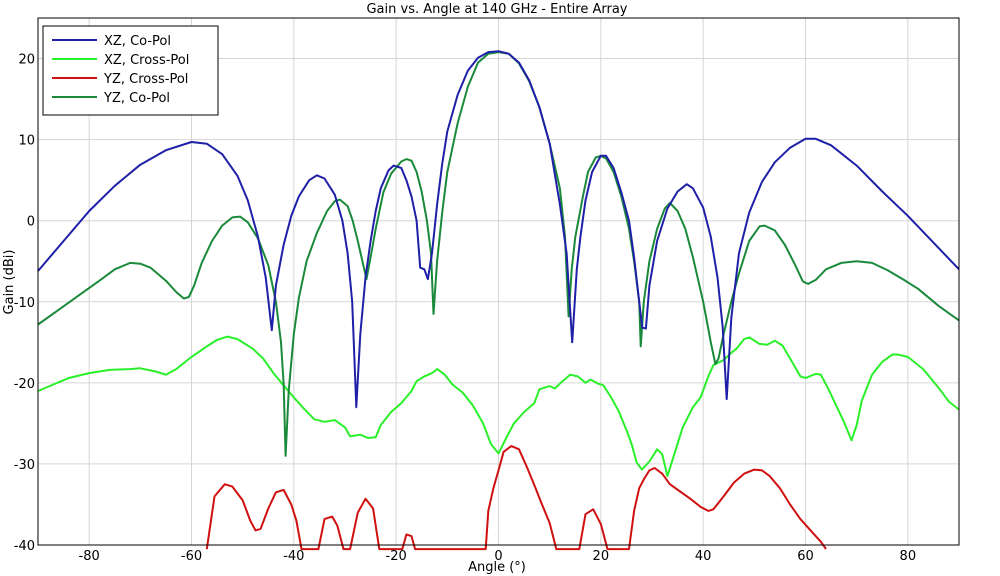  What do you see at coordinates (805, 556) in the screenshot?
I see `x-tick-label: 60` at bounding box center [805, 556].